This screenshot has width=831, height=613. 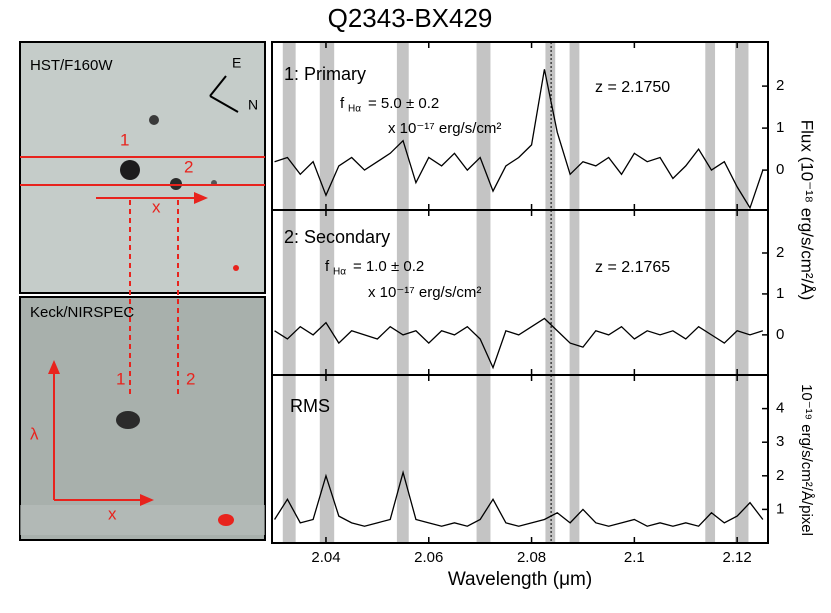 What do you see at coordinates (634, 557) in the screenshot?
I see `x-tick-label: 2.1` at bounding box center [634, 557].